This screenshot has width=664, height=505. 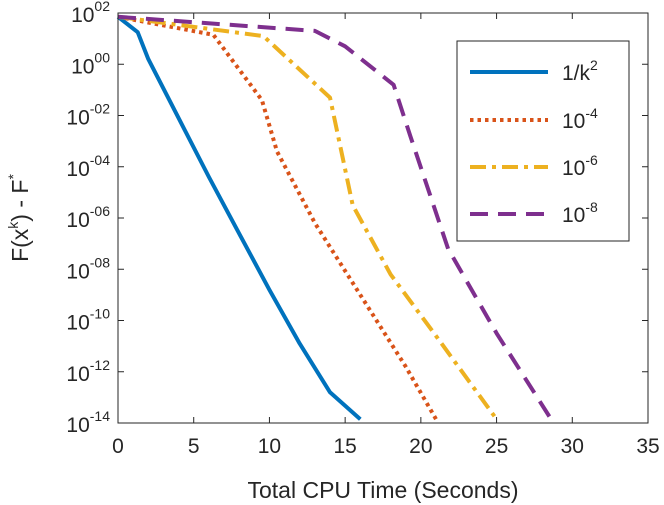 What do you see at coordinates (100, 314) in the screenshot?
I see `y-tick-exp: -10` at bounding box center [100, 314].